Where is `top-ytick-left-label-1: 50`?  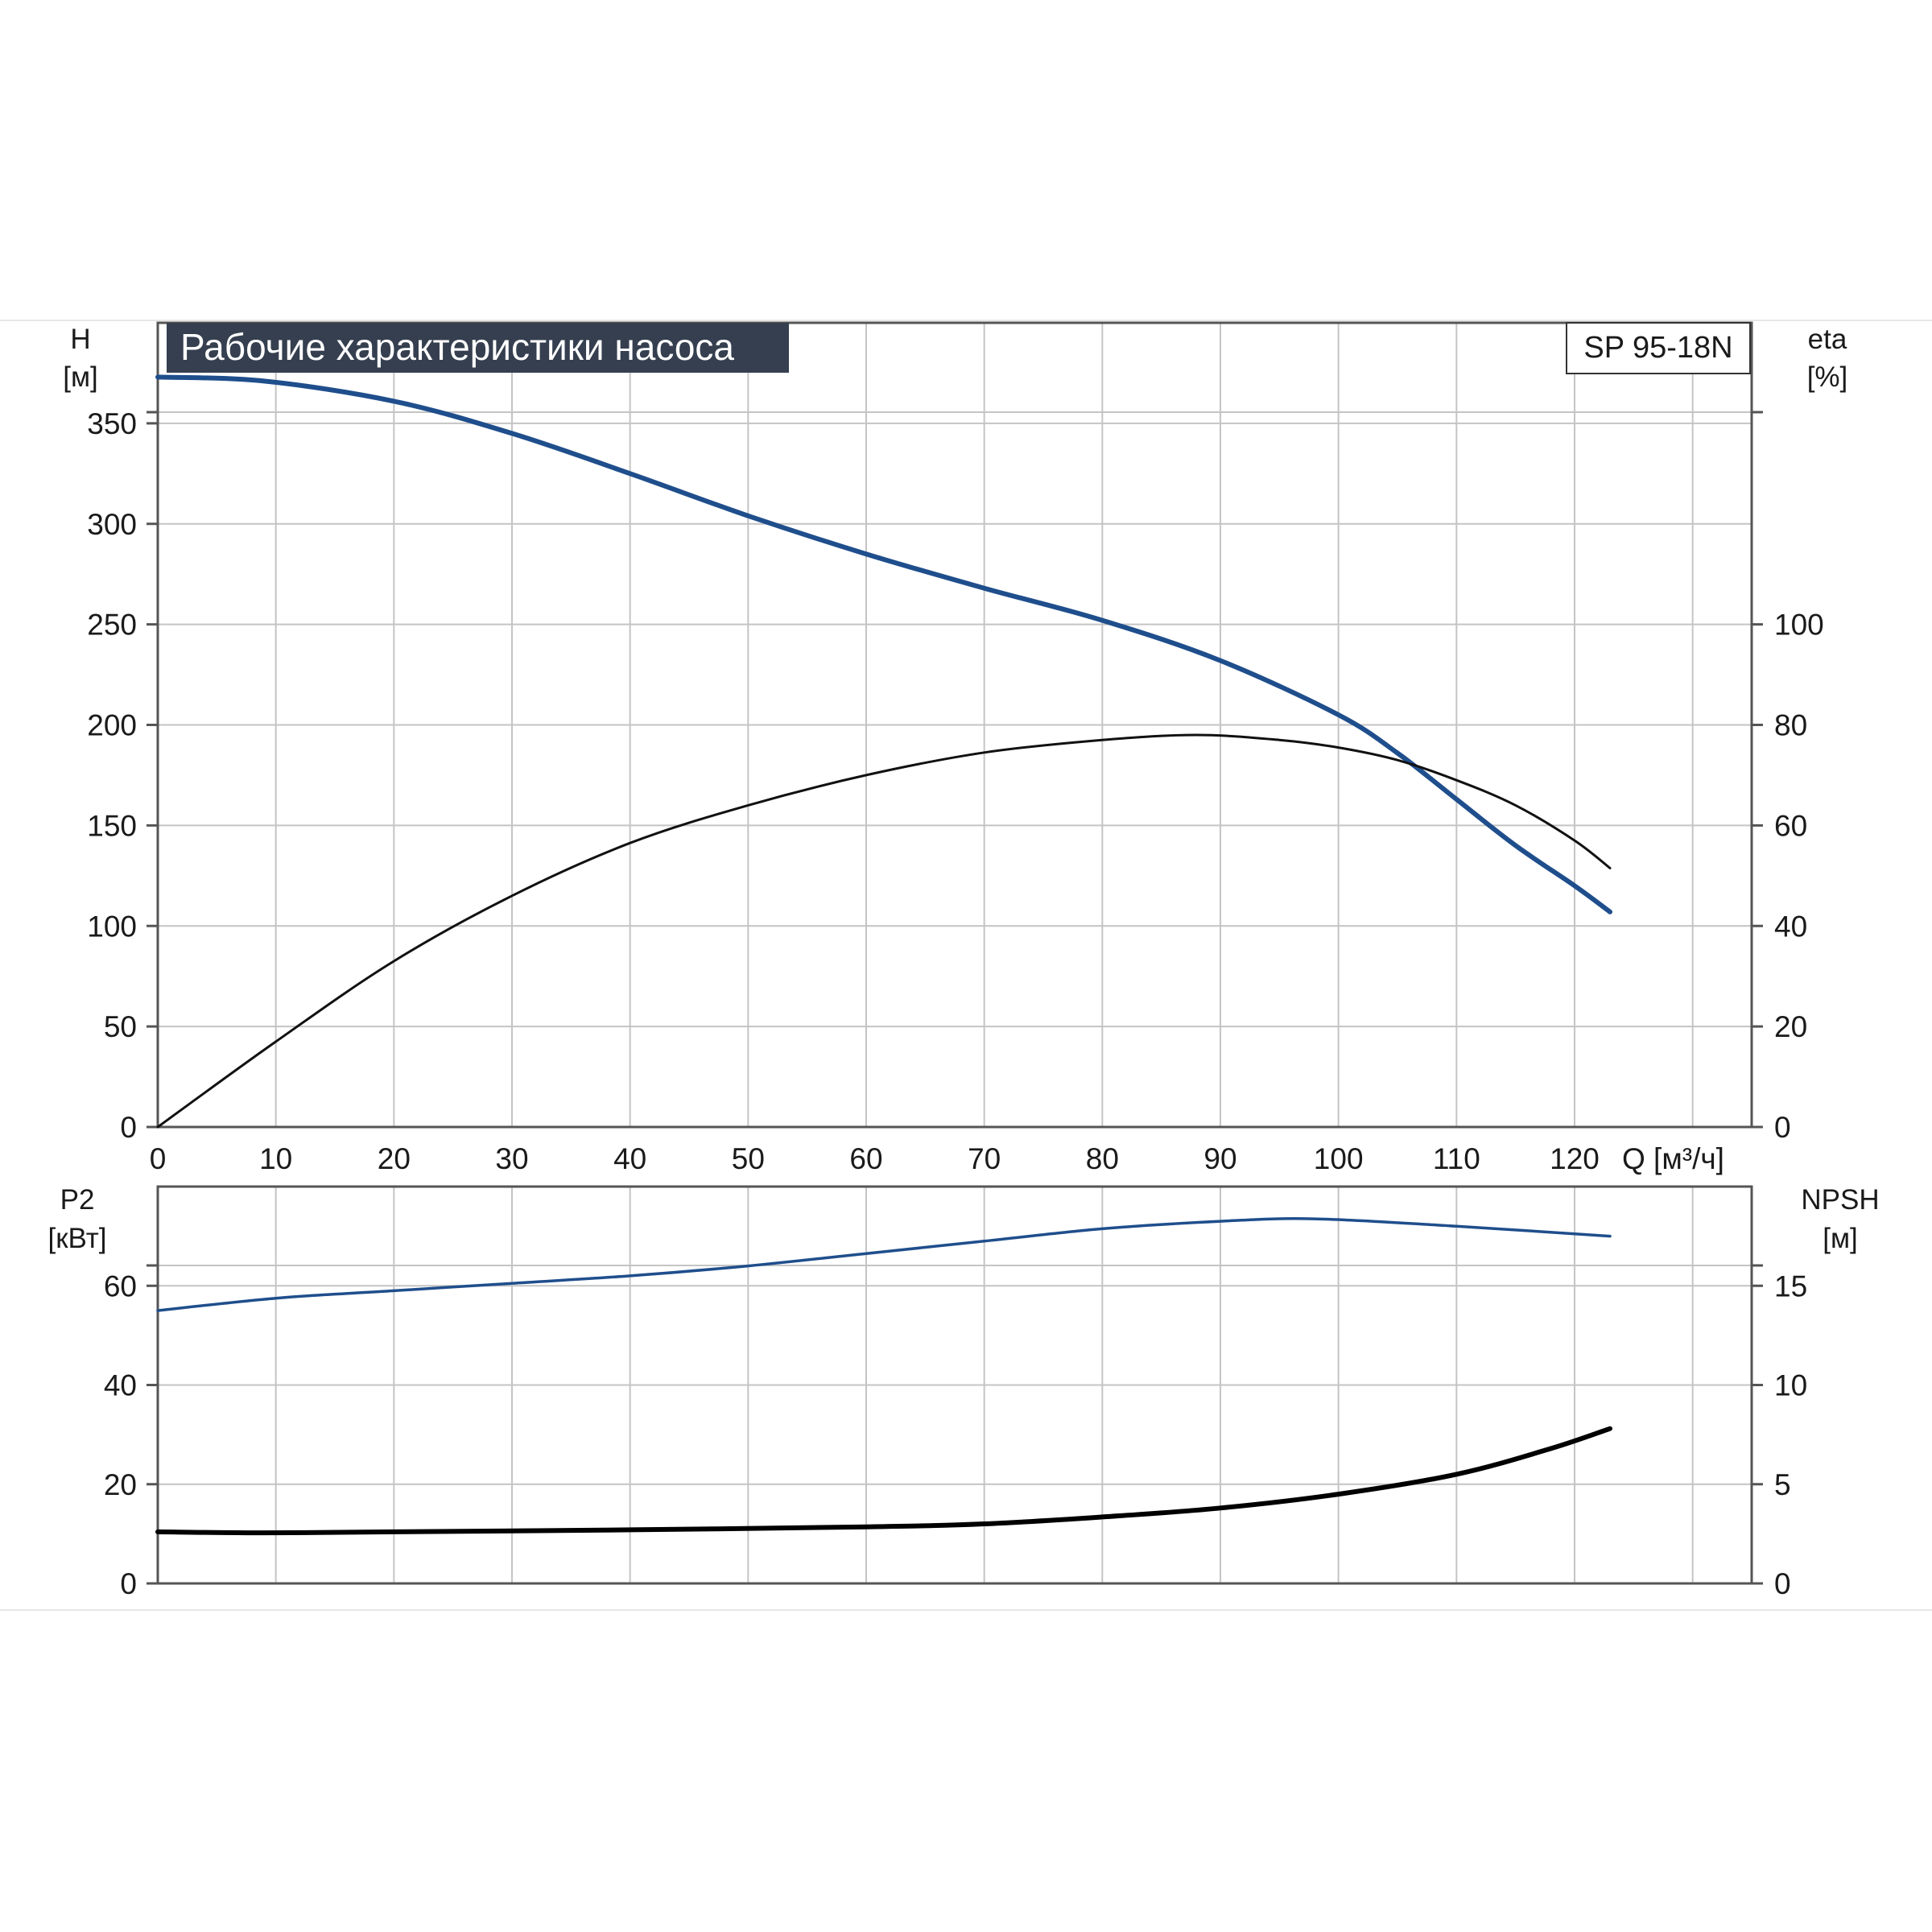
top-ytick-left-label-1: 50 is located at coordinates (121, 1026).